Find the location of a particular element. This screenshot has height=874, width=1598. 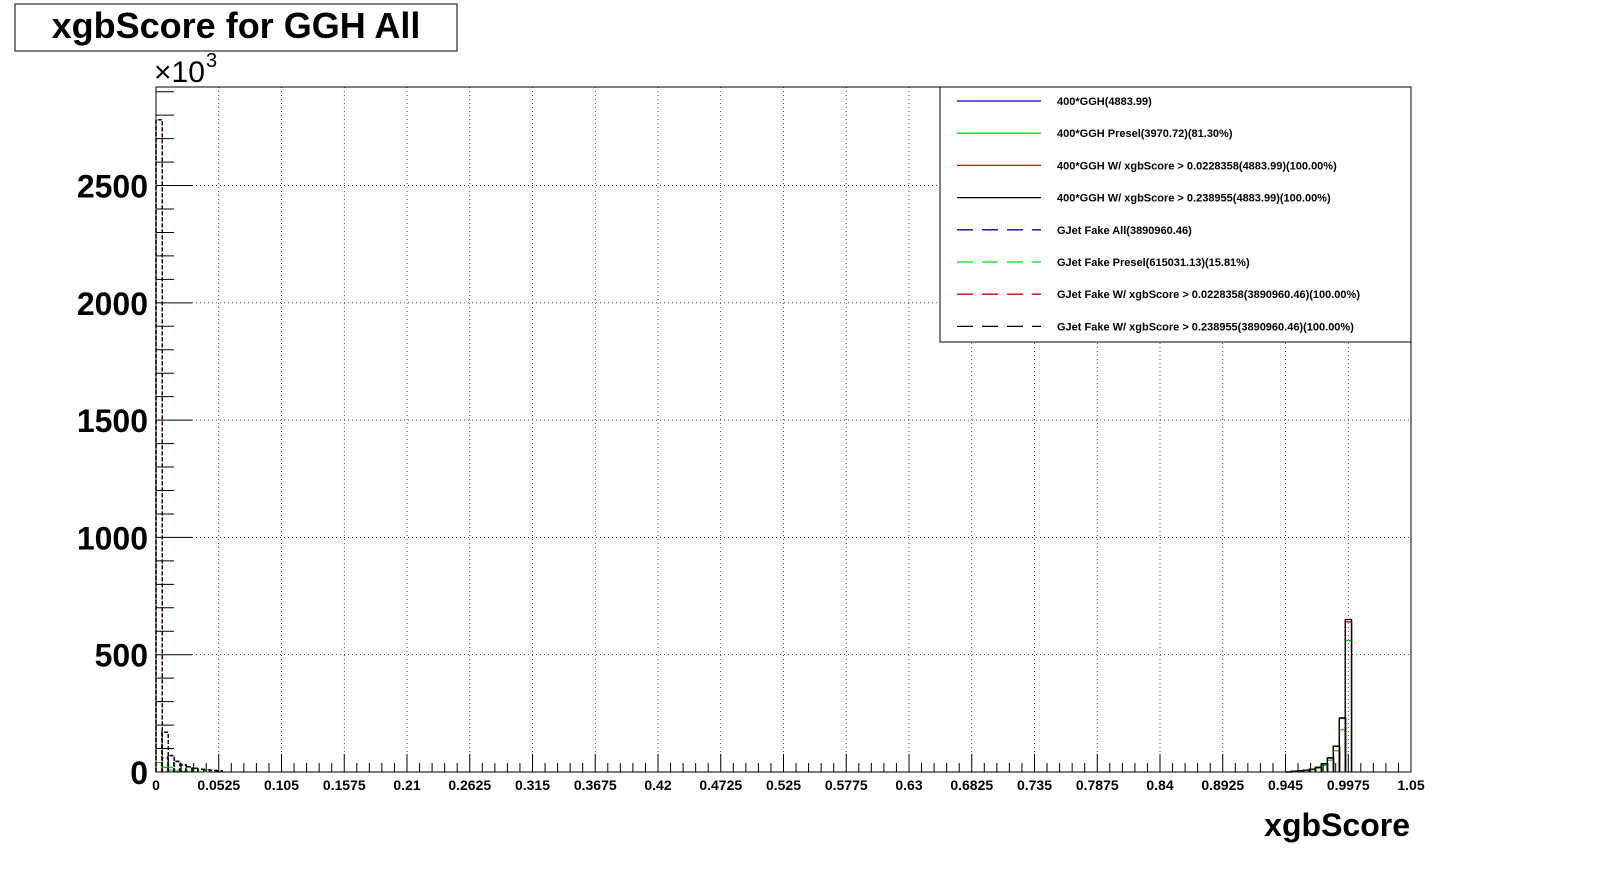

x-tick-label: 0.2625 is located at coordinates (469, 785).